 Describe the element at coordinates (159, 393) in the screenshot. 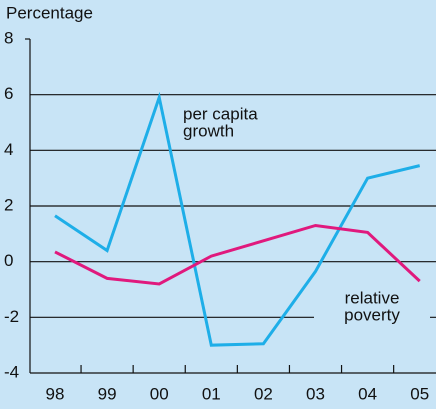

I see `x-tick-label: 00` at that location.